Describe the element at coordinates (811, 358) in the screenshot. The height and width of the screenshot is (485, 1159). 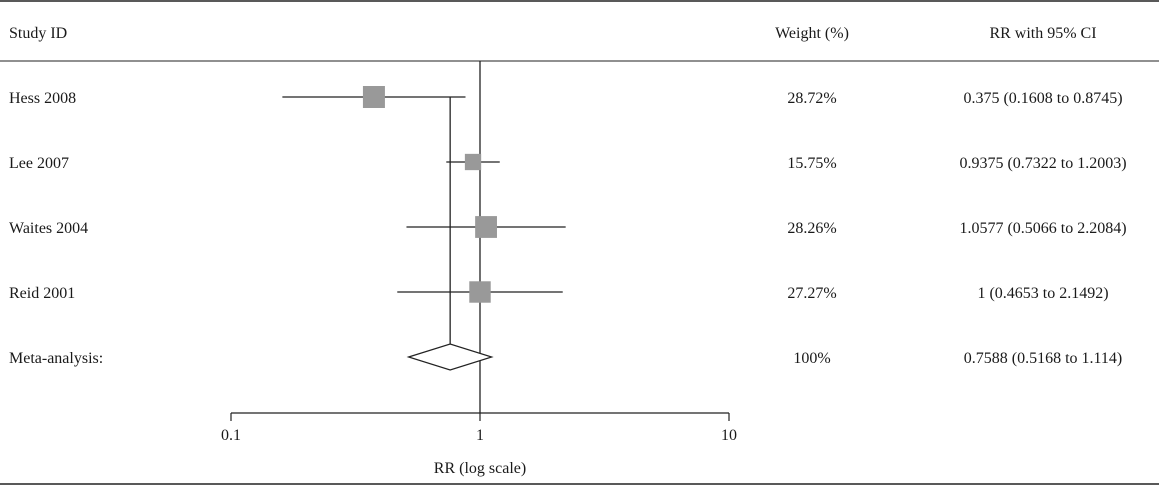
I see `pooled-weight: 100%` at that location.